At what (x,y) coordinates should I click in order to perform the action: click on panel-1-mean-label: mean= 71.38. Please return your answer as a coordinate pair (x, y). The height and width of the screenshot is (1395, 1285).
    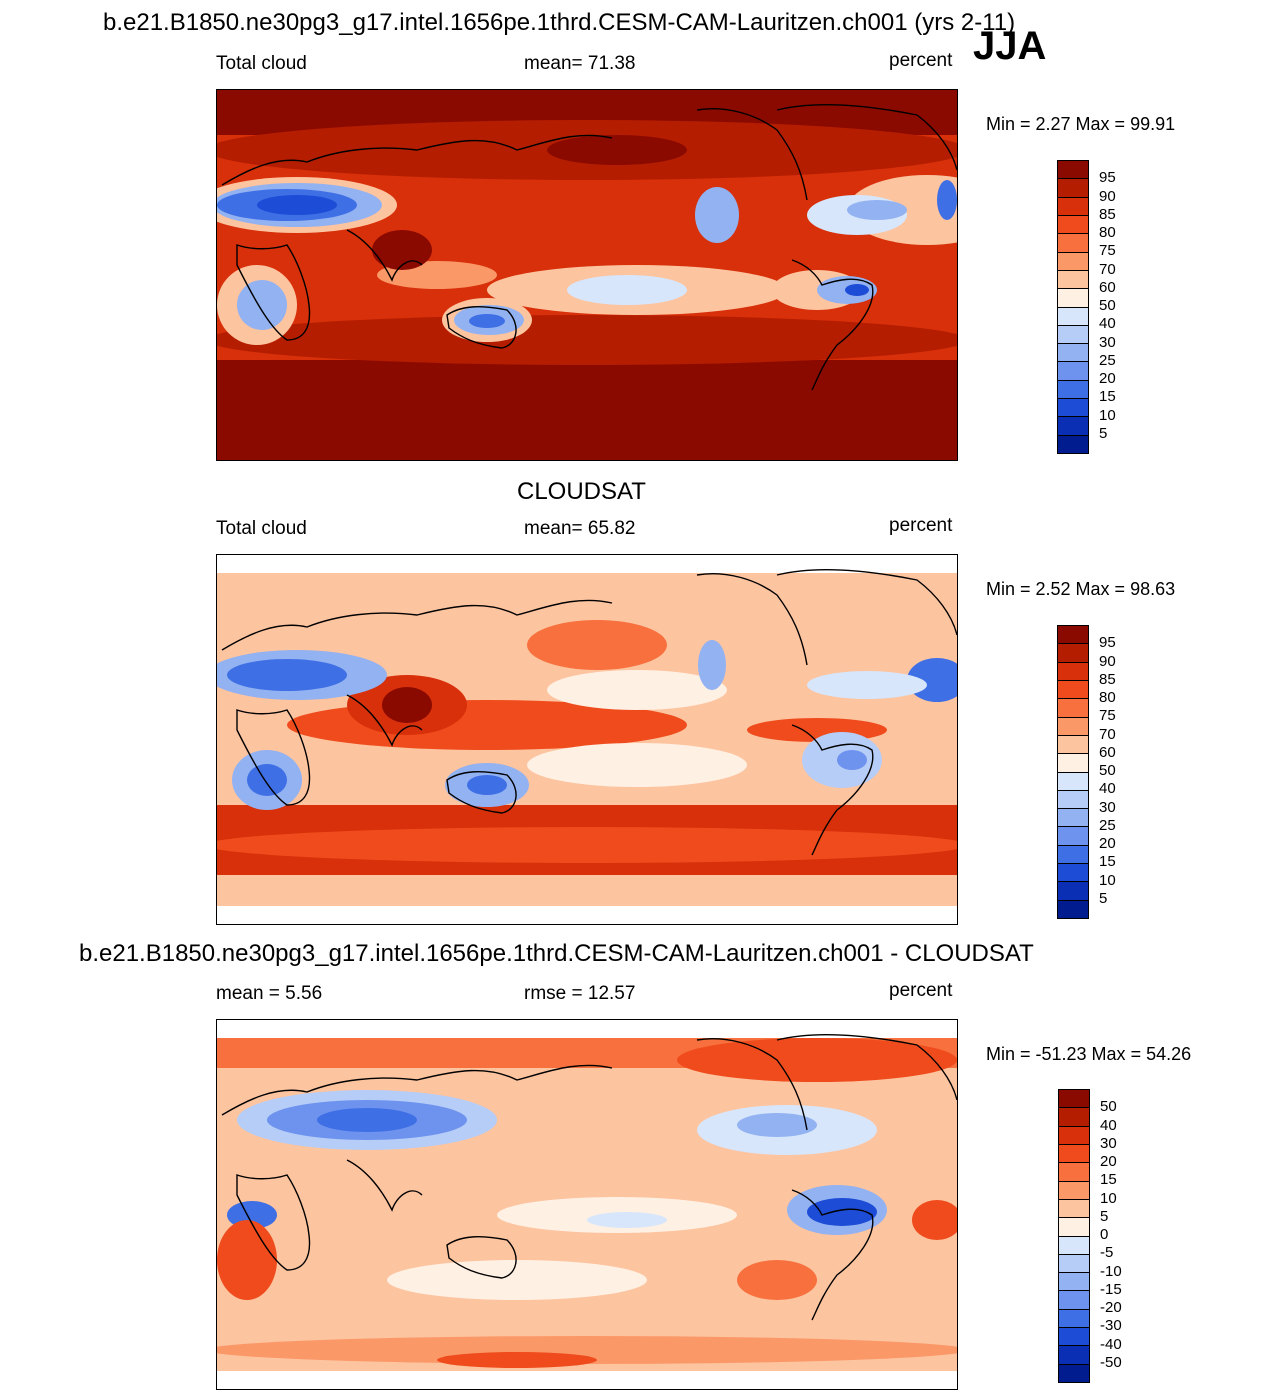
    Looking at the image, I should click on (580, 63).